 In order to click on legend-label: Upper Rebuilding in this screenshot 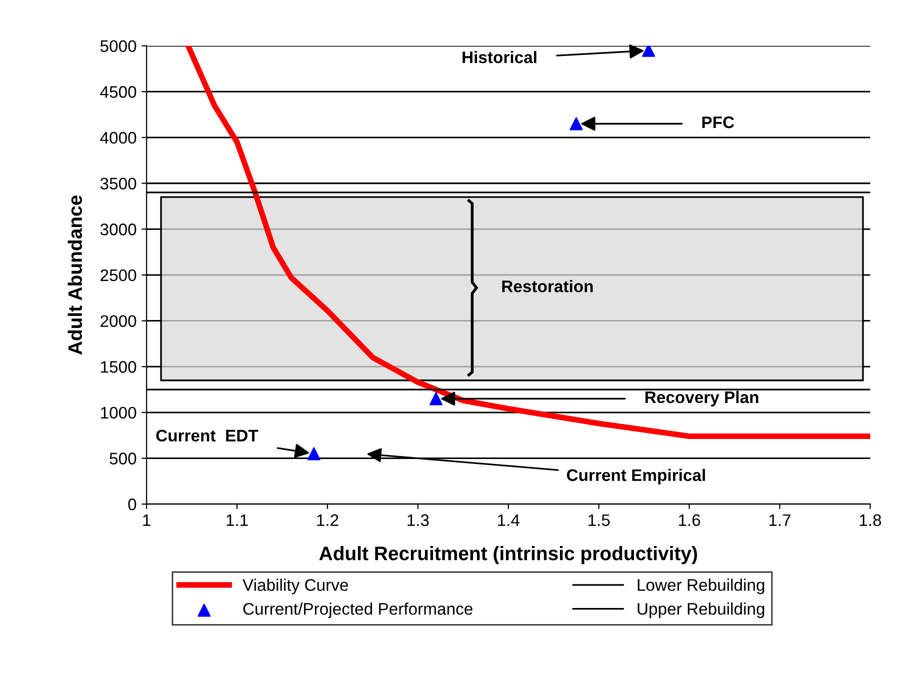, I will do `click(701, 610)`.